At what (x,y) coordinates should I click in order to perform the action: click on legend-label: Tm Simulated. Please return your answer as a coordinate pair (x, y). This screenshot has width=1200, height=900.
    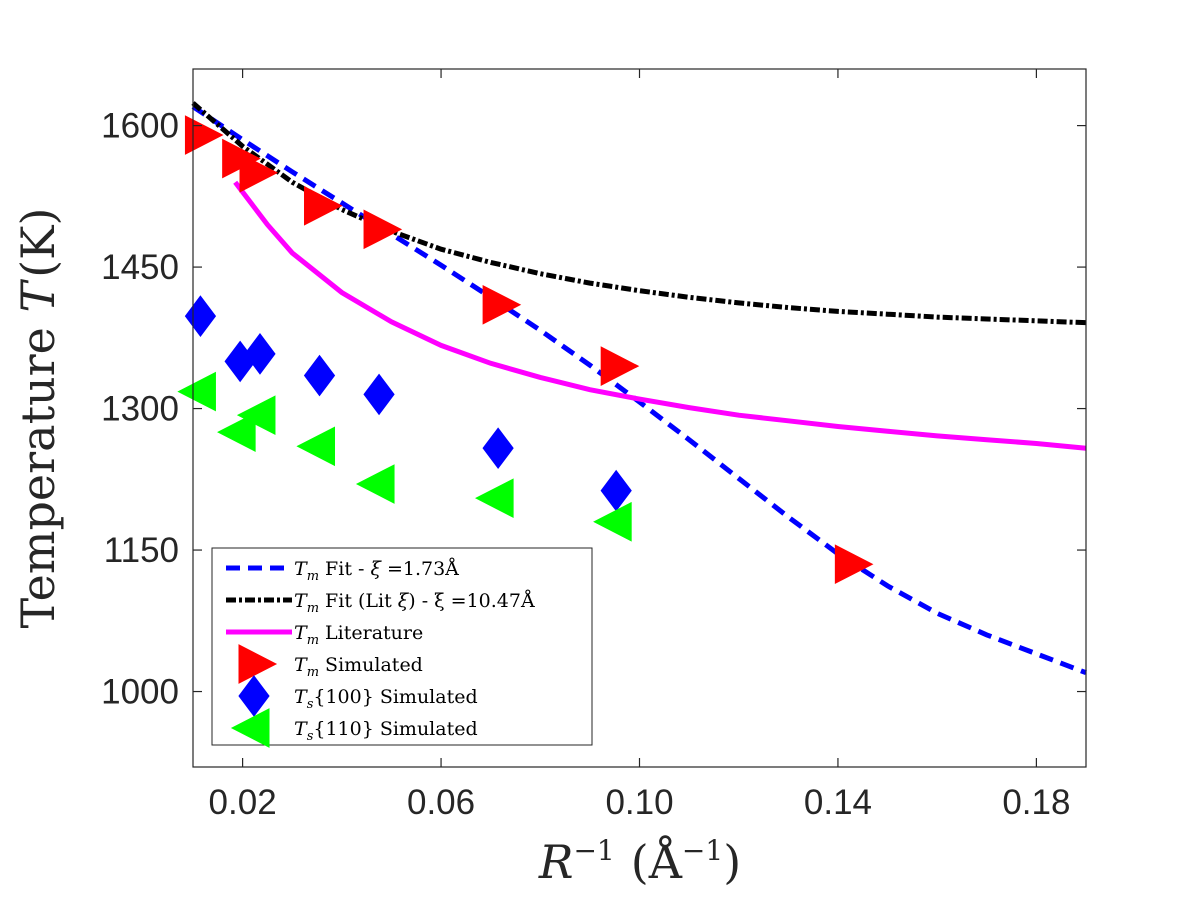
    Looking at the image, I should click on (358, 667).